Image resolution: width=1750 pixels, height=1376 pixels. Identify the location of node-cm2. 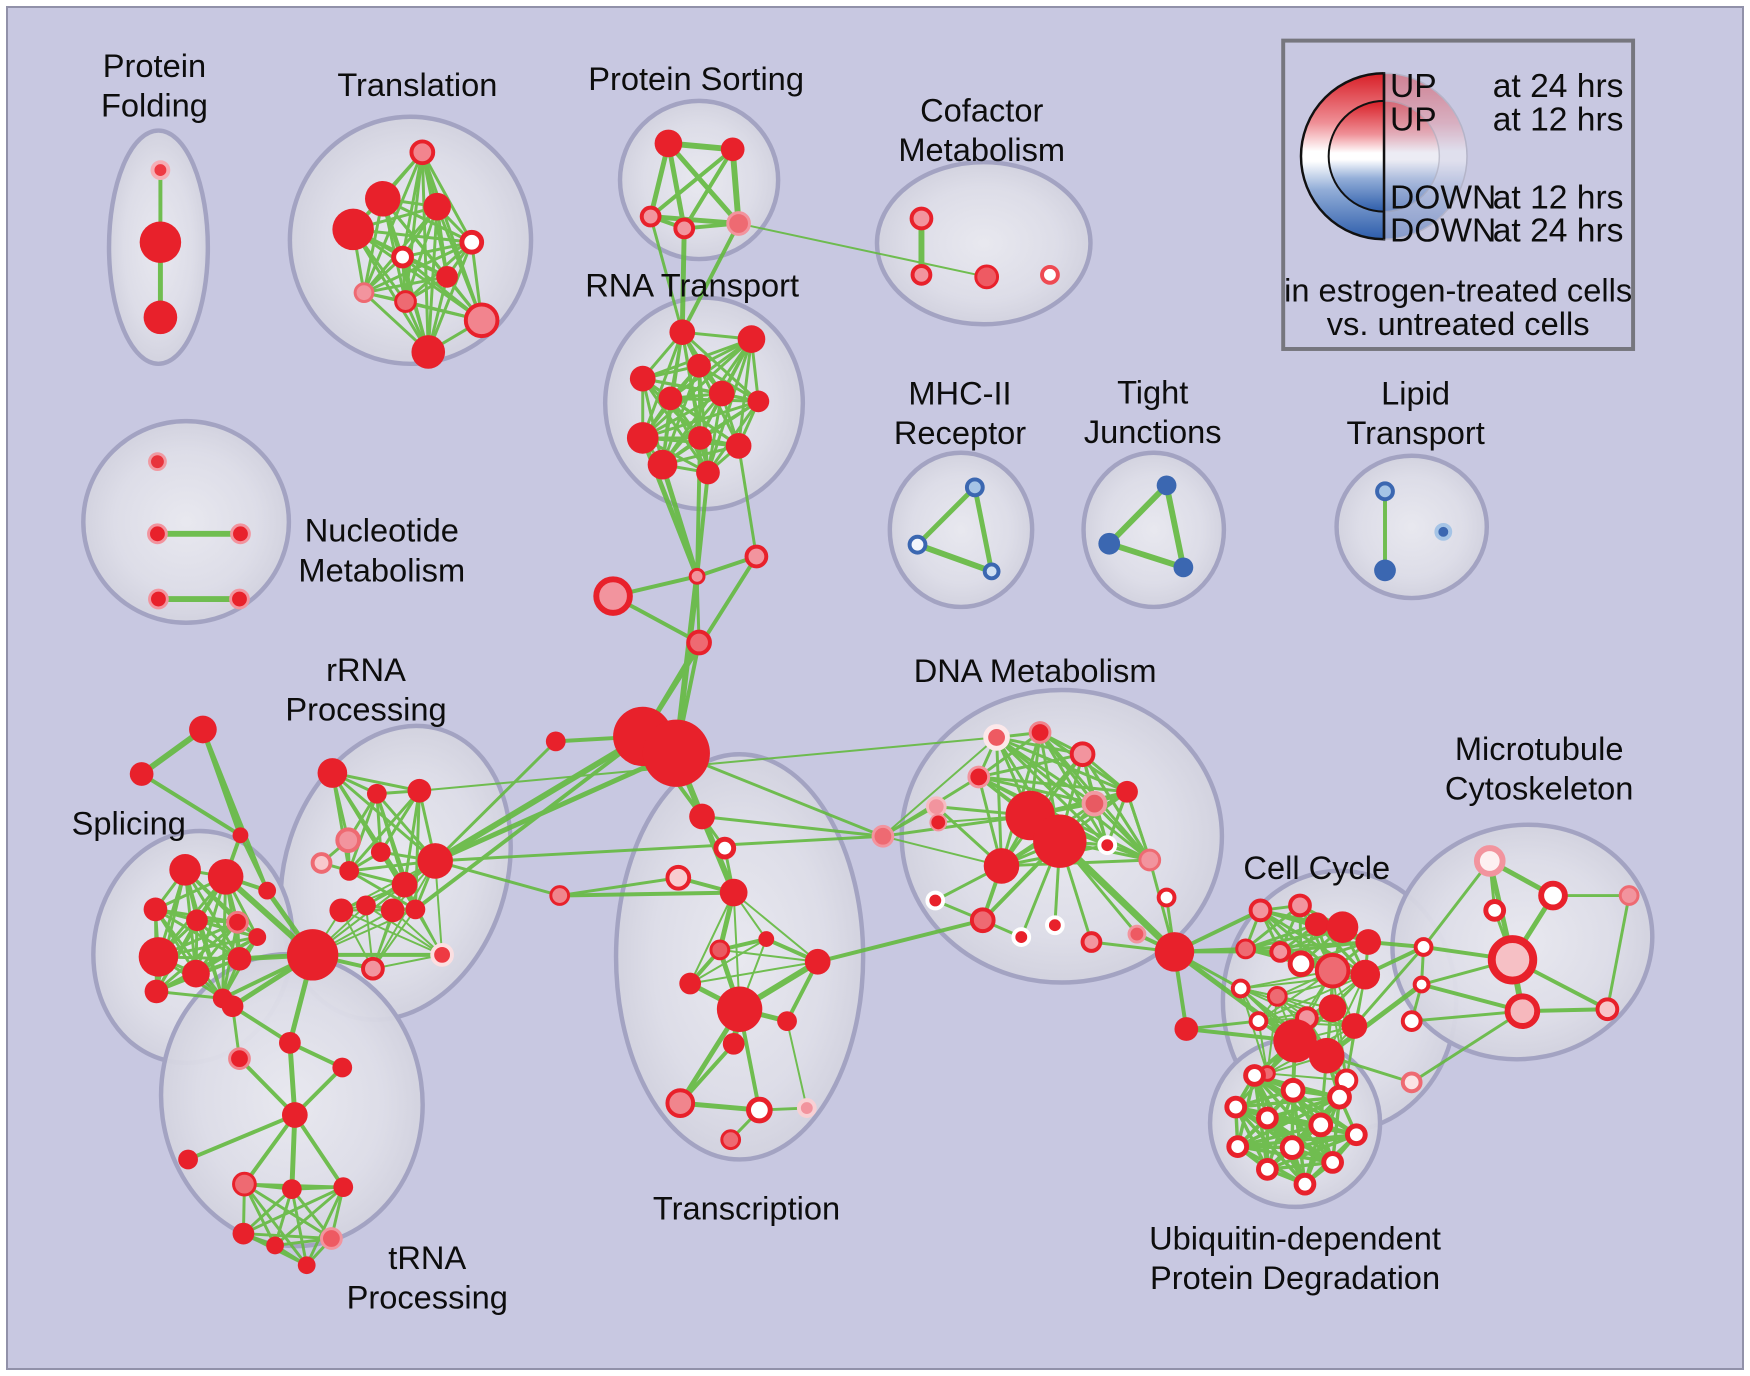
(921, 274).